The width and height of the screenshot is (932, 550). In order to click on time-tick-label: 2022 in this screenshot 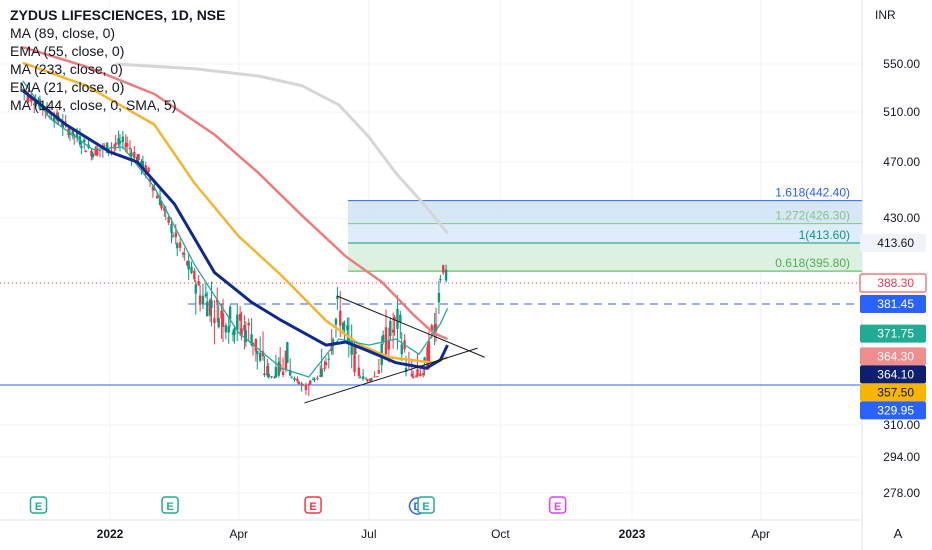, I will do `click(110, 534)`.